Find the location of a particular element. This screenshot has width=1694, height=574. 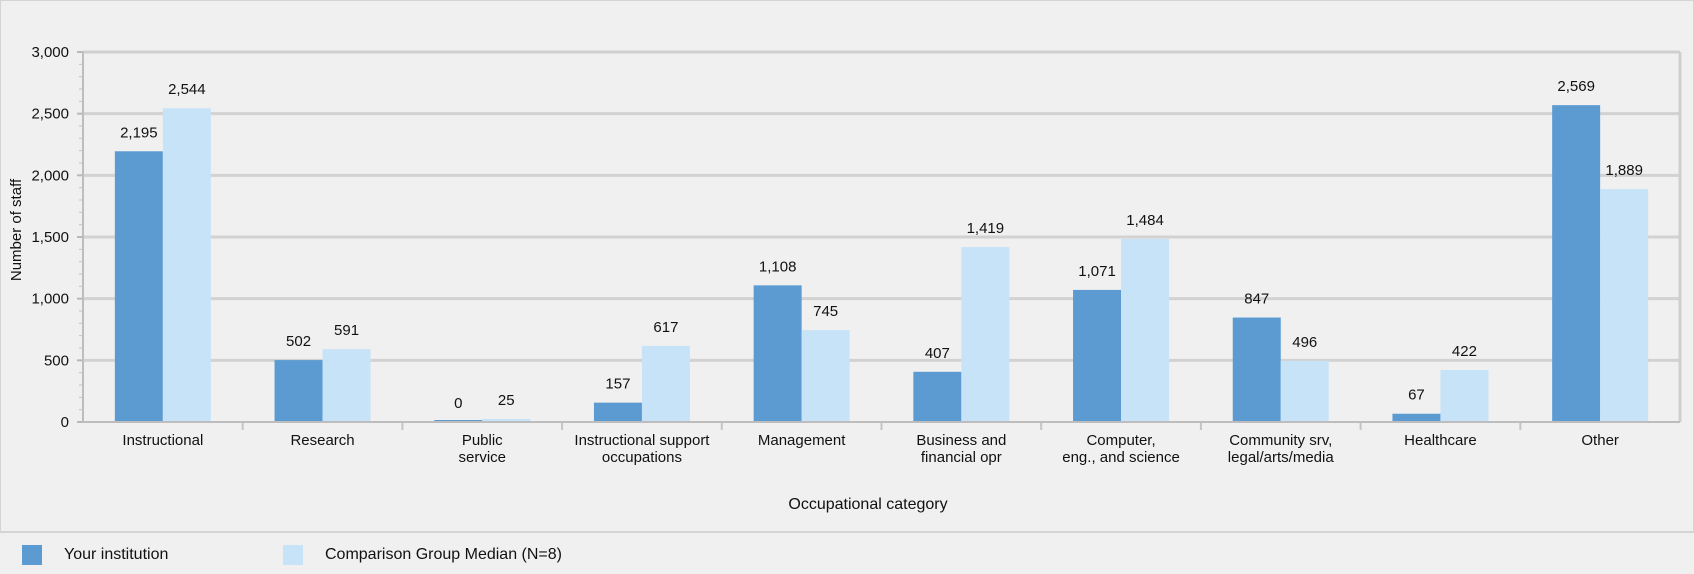

x-tick-label: Healthcare is located at coordinates (1440, 440).